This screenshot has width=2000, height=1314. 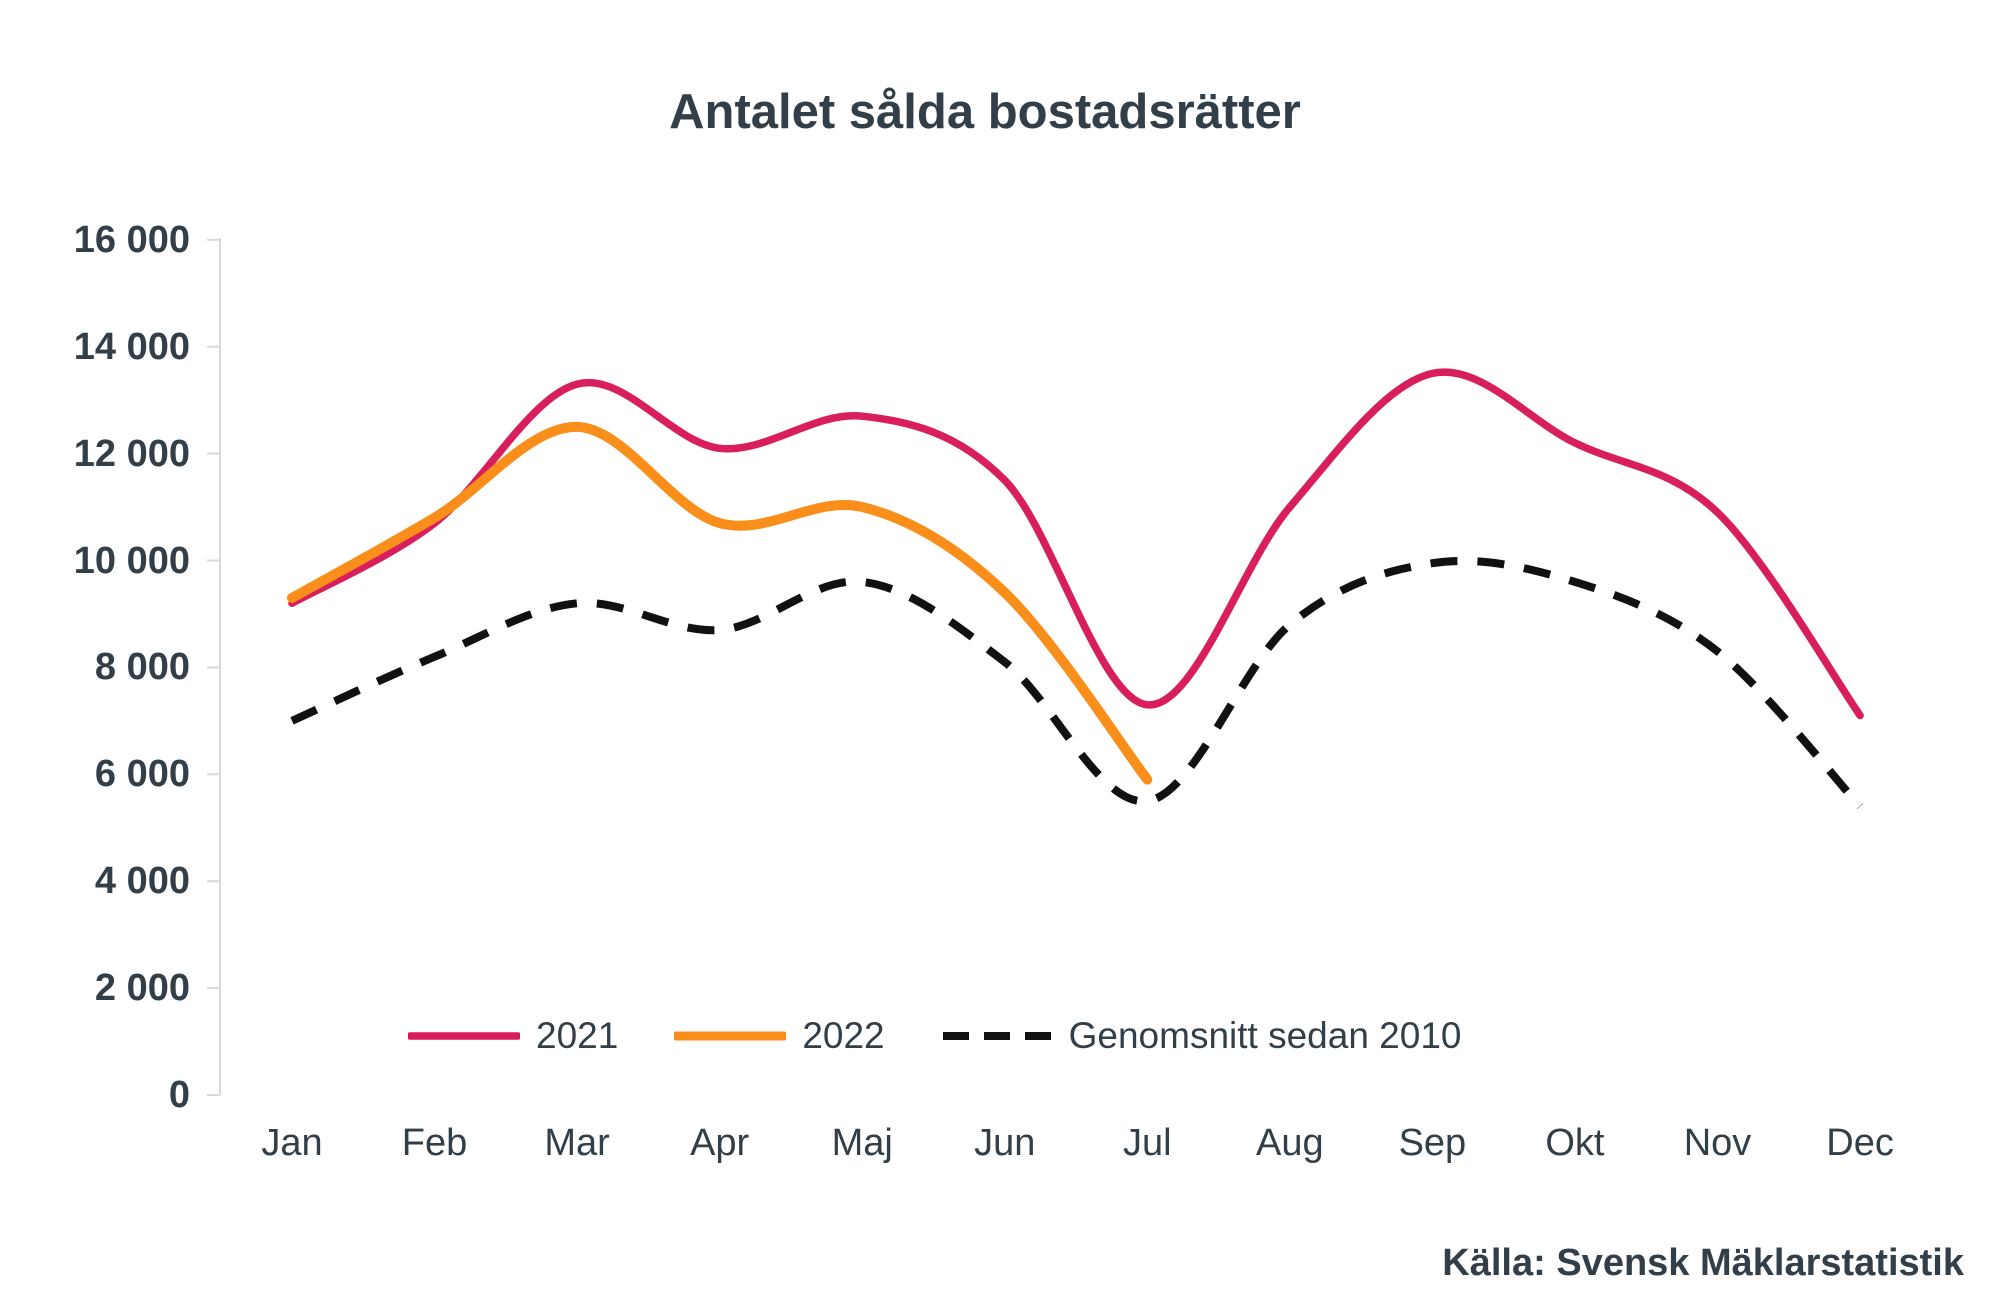 I want to click on x-axis-label-jan: Jan, so click(x=292, y=1143).